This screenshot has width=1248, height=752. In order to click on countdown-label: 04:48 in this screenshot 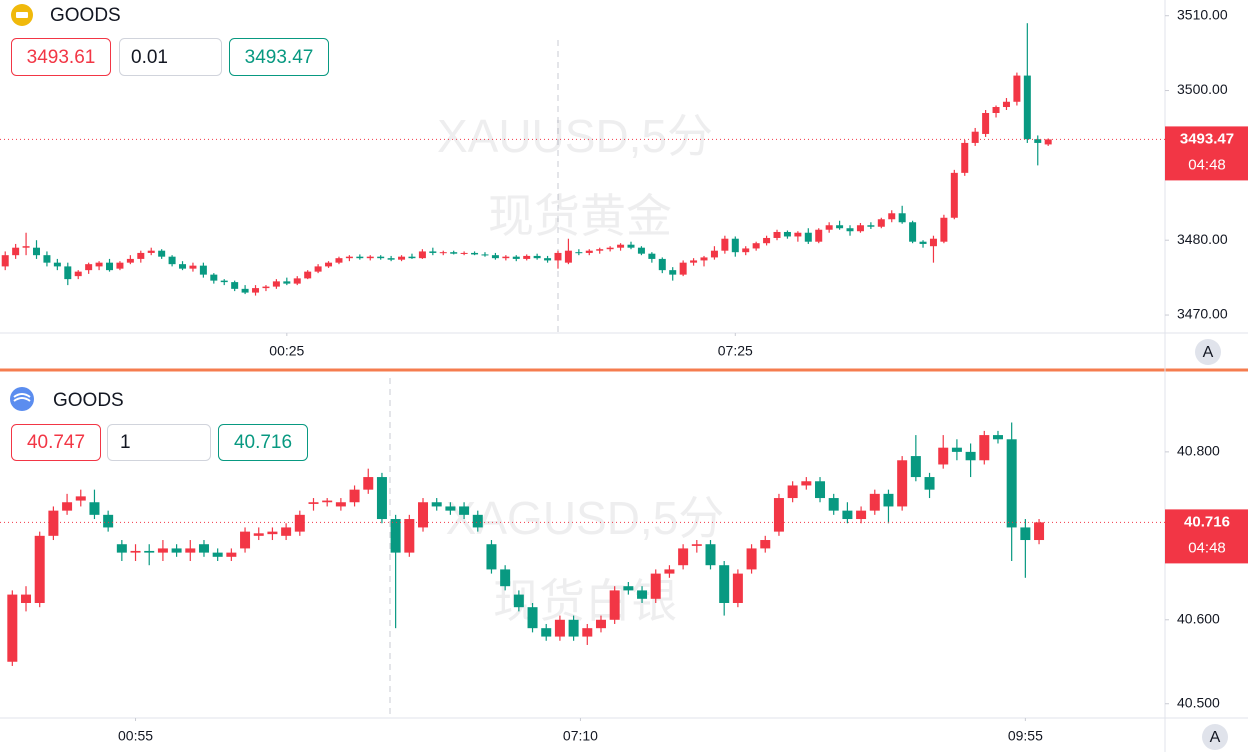, I will do `click(1207, 164)`.